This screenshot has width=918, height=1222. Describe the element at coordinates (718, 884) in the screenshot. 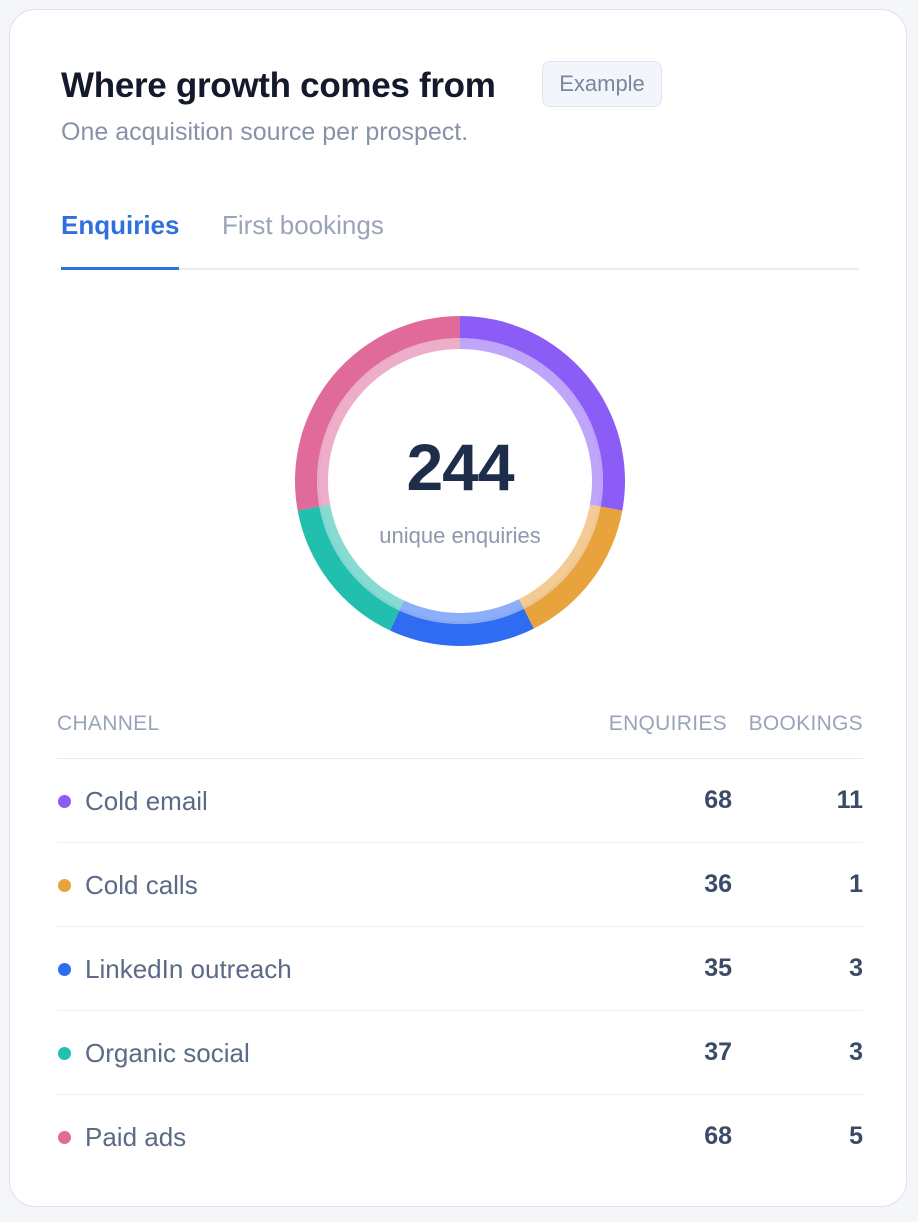

I see `enquiries-count: 36` at that location.